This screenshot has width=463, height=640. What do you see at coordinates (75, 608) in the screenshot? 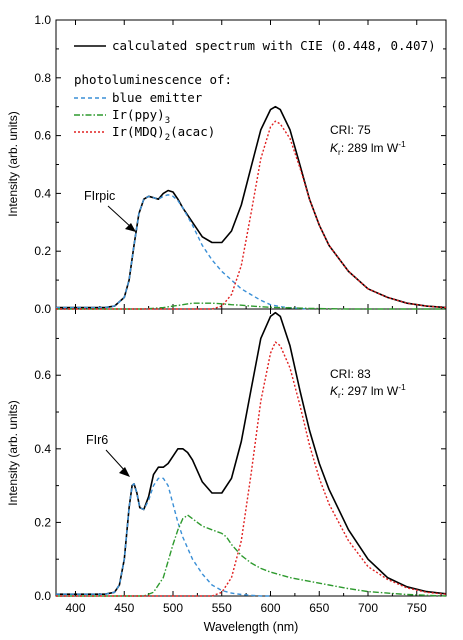
I see `bottom-x-tick-label: 400` at bounding box center [75, 608].